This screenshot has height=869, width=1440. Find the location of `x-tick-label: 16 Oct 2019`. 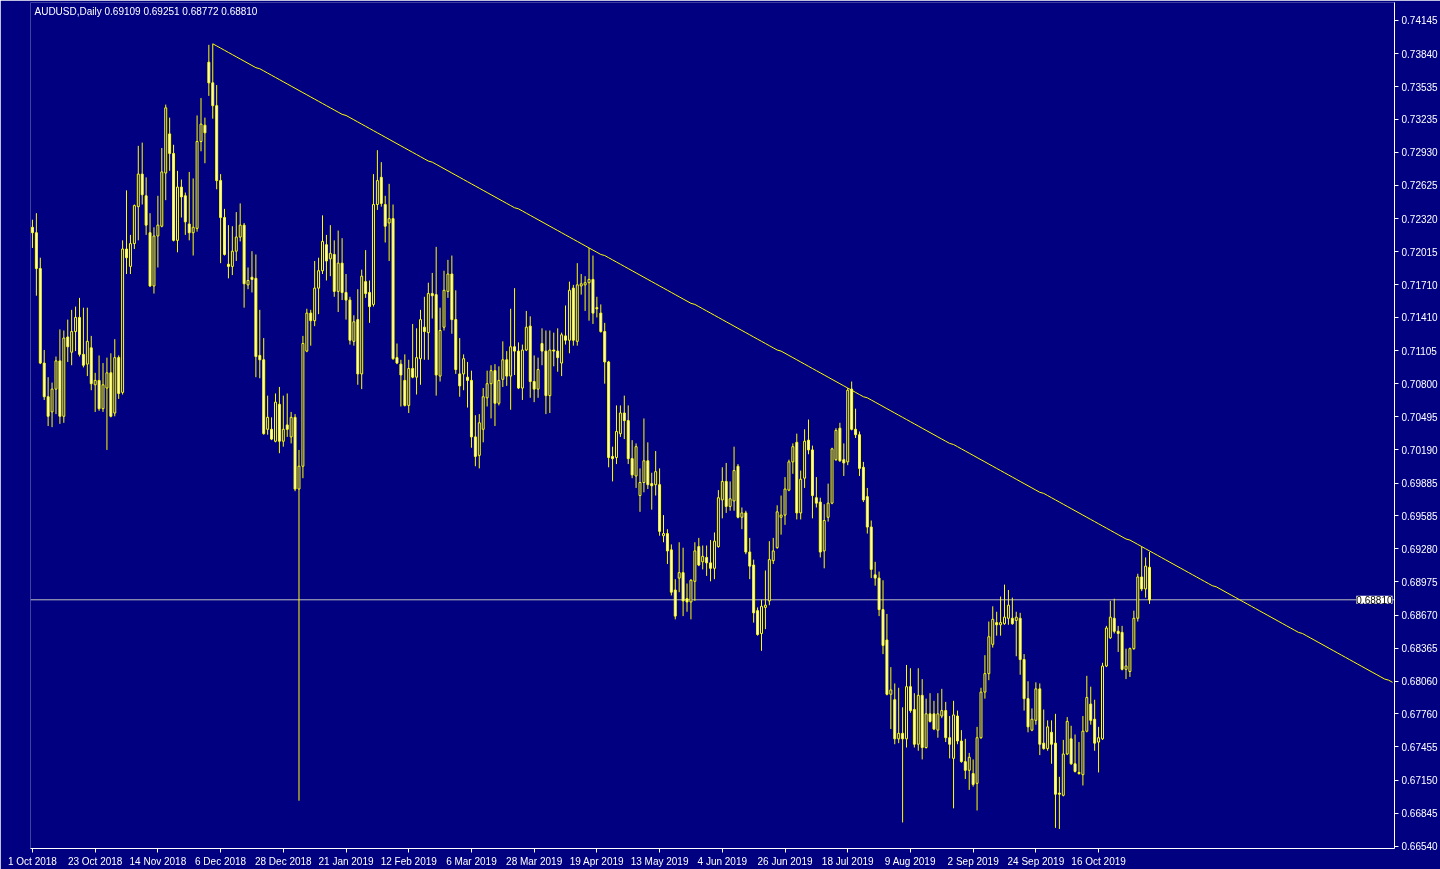

x-tick-label: 16 Oct 2019 is located at coordinates (1099, 861).